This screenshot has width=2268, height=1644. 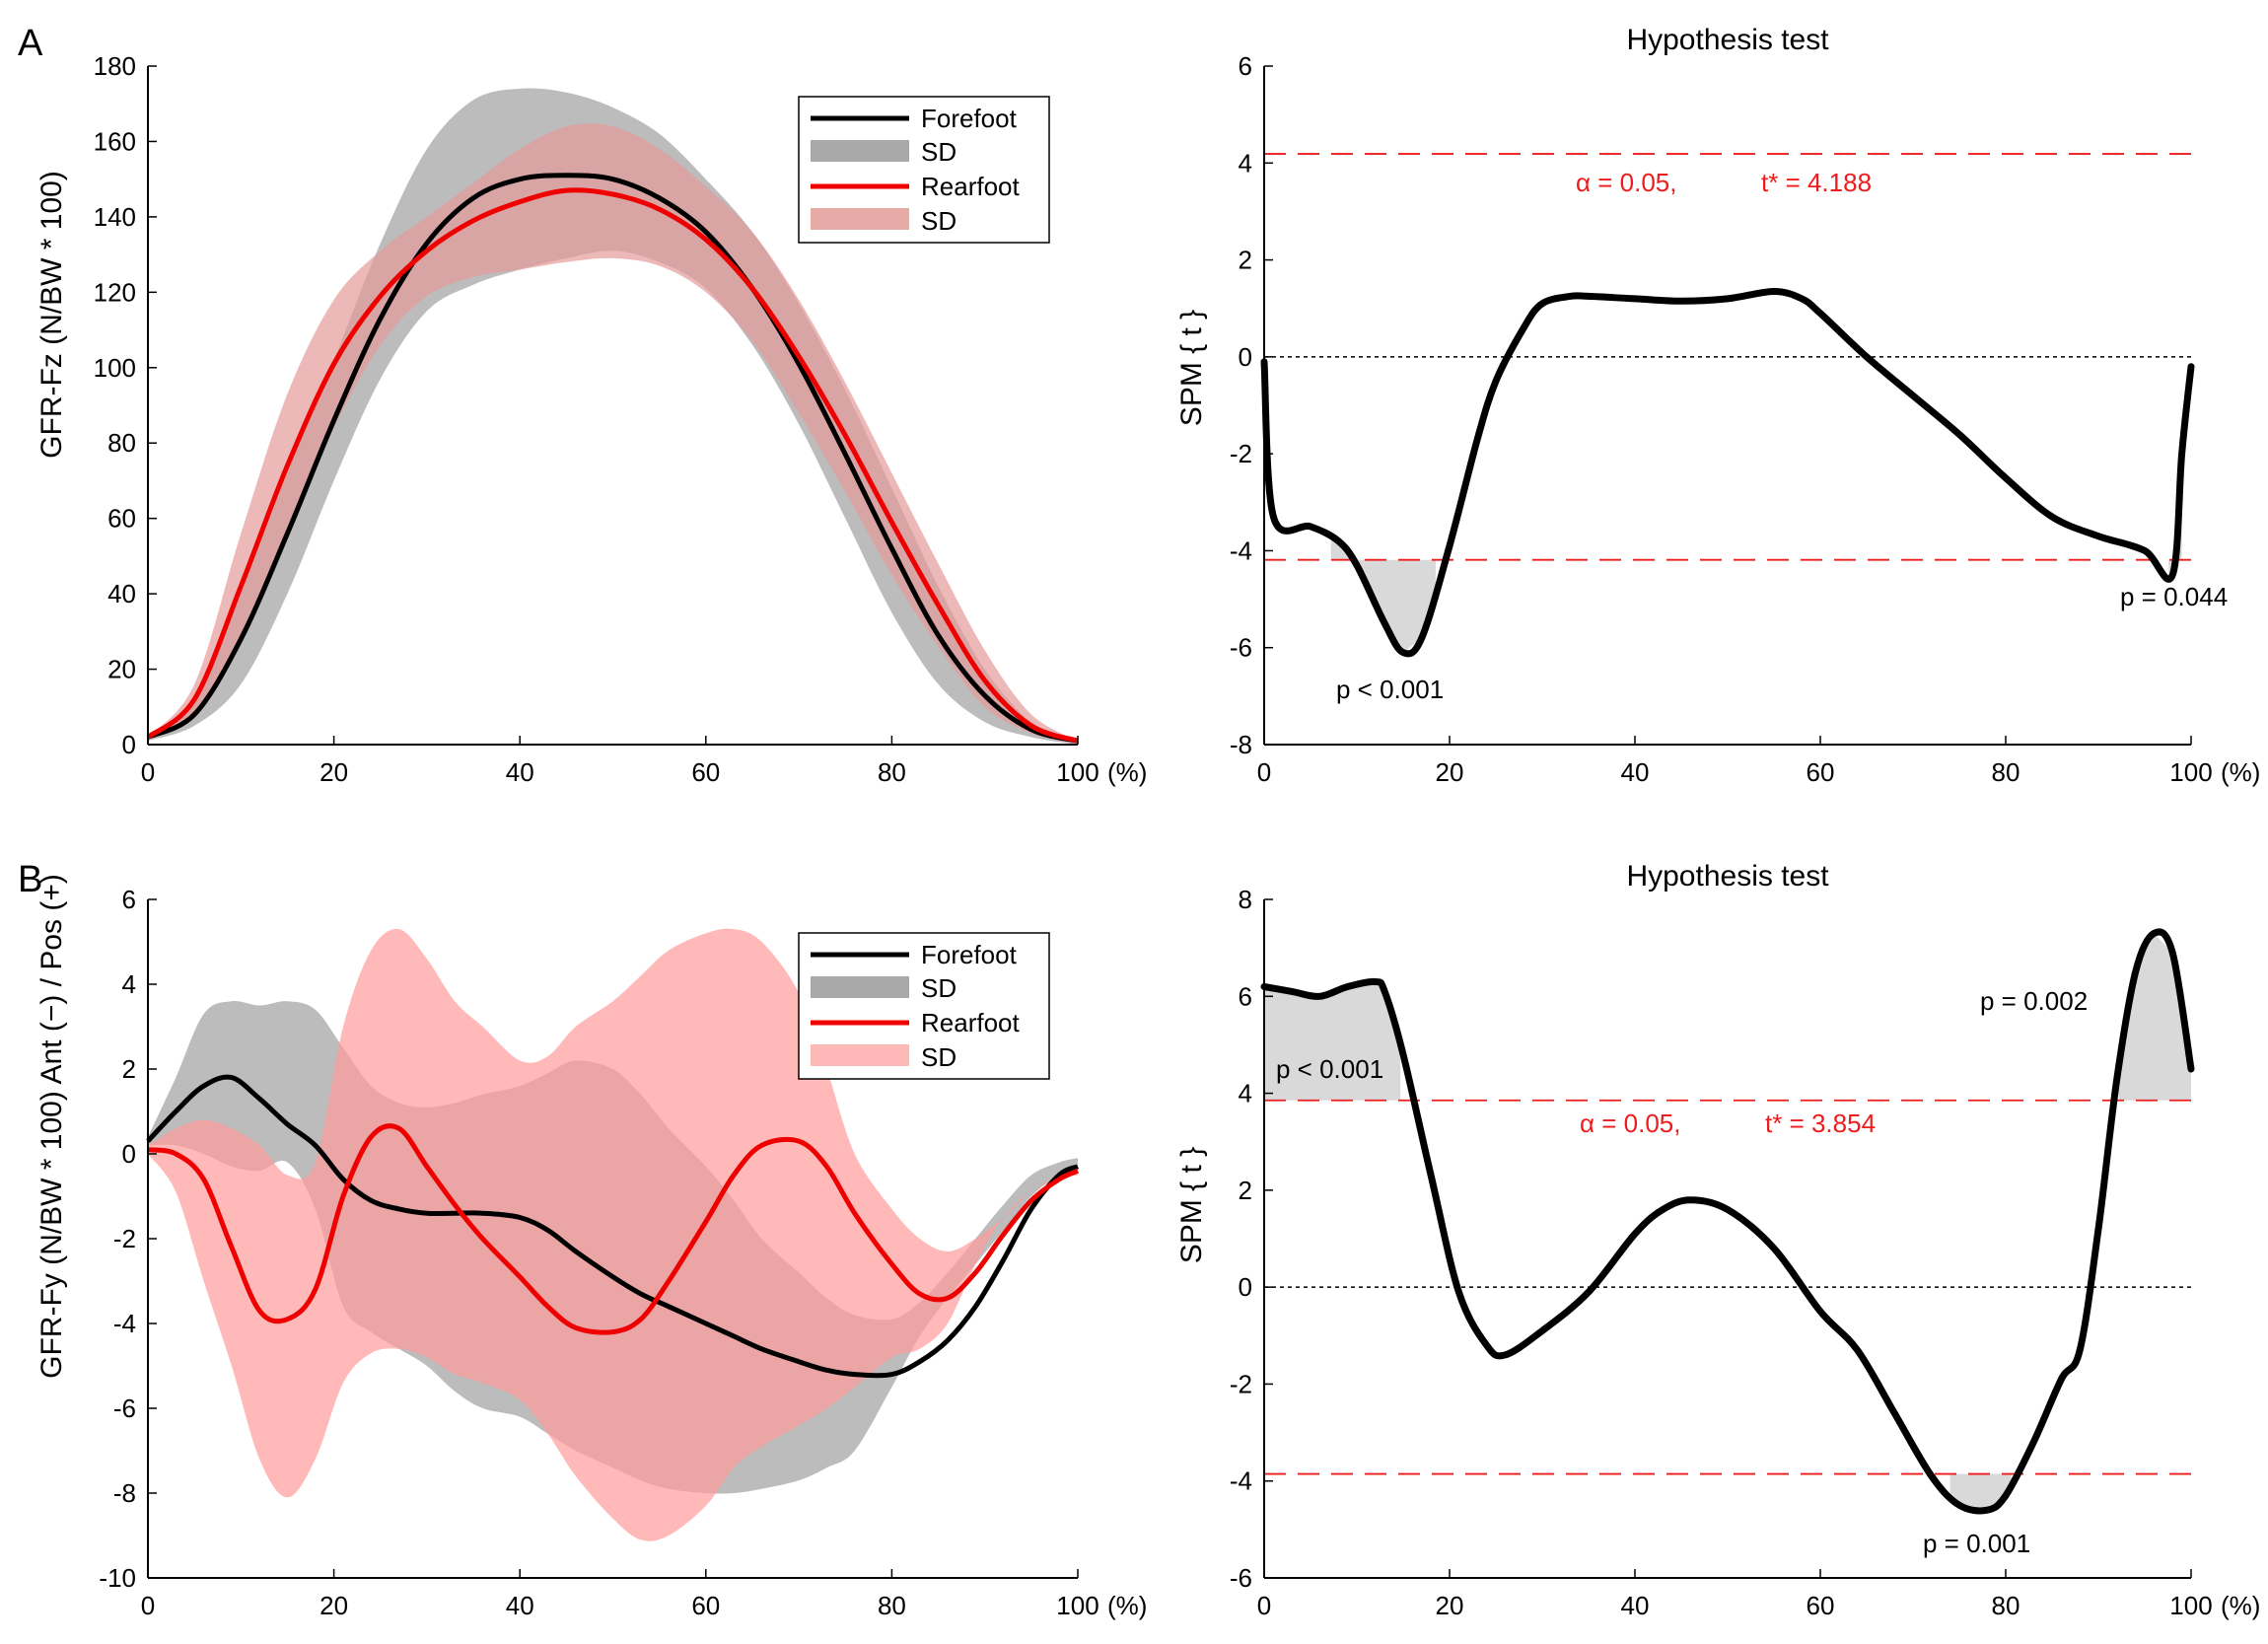 What do you see at coordinates (115, 141) in the screenshot?
I see `y-tick-label: 160` at bounding box center [115, 141].